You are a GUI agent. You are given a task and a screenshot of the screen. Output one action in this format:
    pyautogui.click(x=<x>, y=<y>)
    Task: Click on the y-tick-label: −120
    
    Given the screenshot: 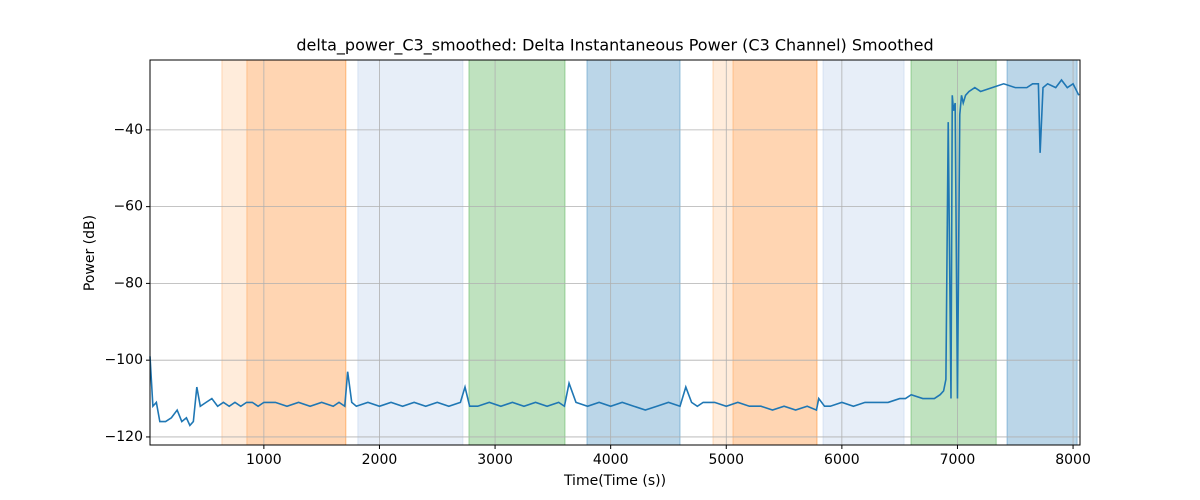 What is the action you would take?
    pyautogui.click(x=124, y=437)
    